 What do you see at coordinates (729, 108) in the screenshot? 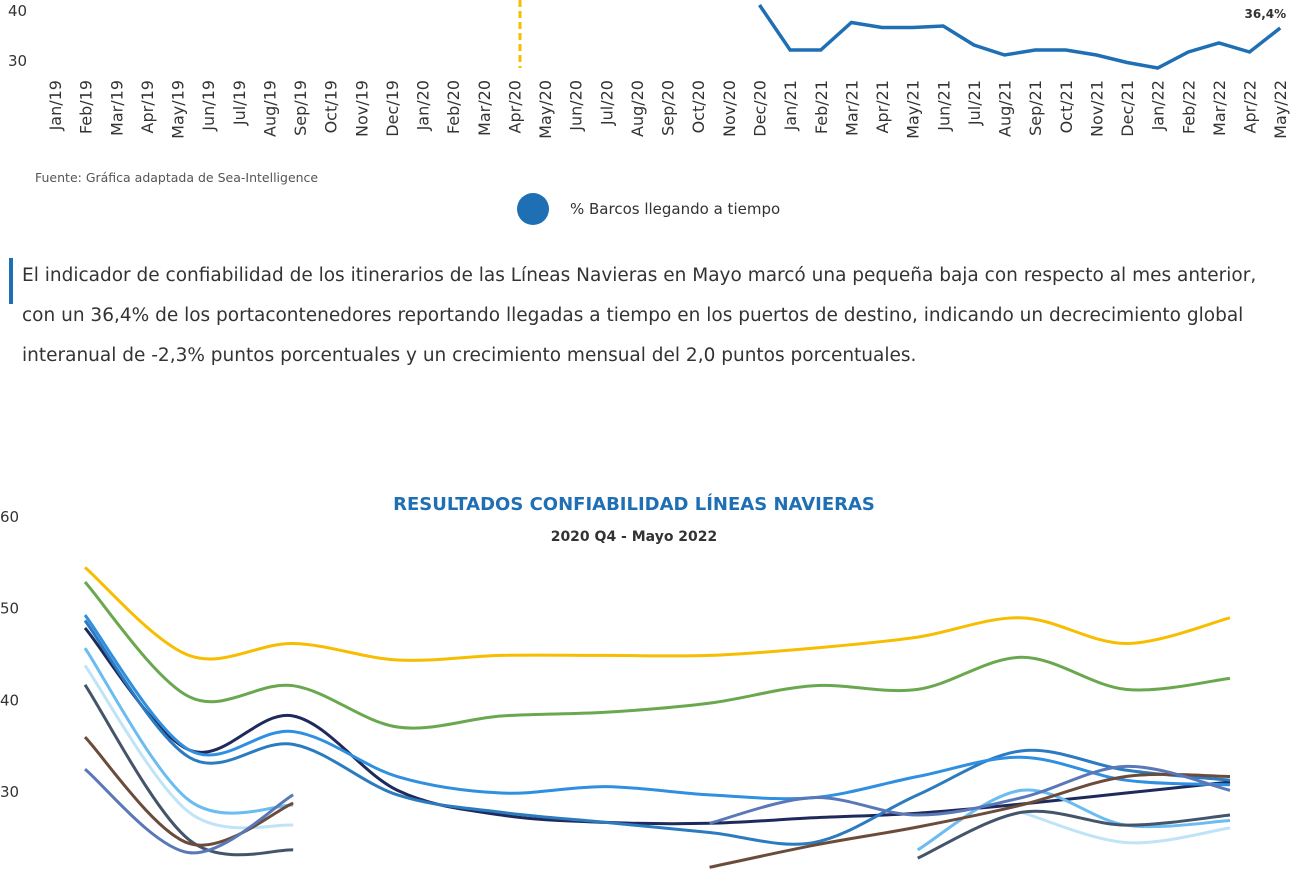
I see `x-tick-label: Nov/20` at bounding box center [729, 108].